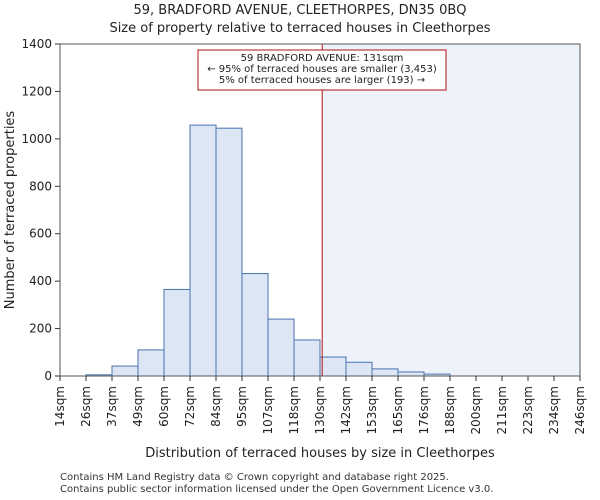  I want to click on x-tick-label: 107sqm, so click(268, 410).